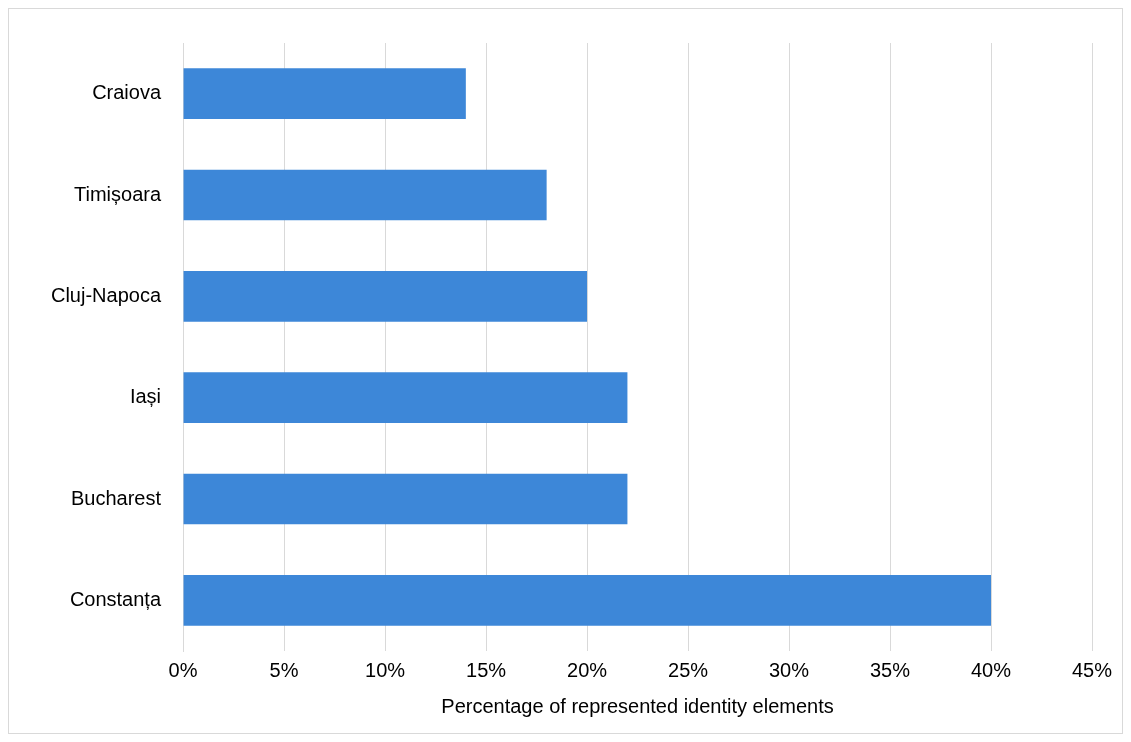  Describe the element at coordinates (145, 396) in the screenshot. I see `y-tick-label: Iași` at that location.